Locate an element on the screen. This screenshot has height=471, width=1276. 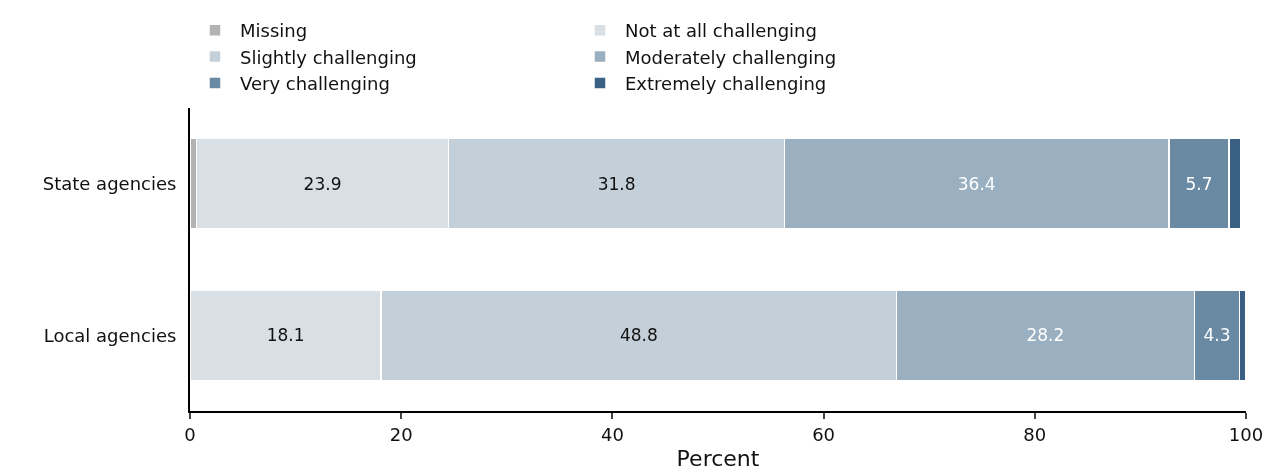
x-tick-label: 40 is located at coordinates (612, 434).